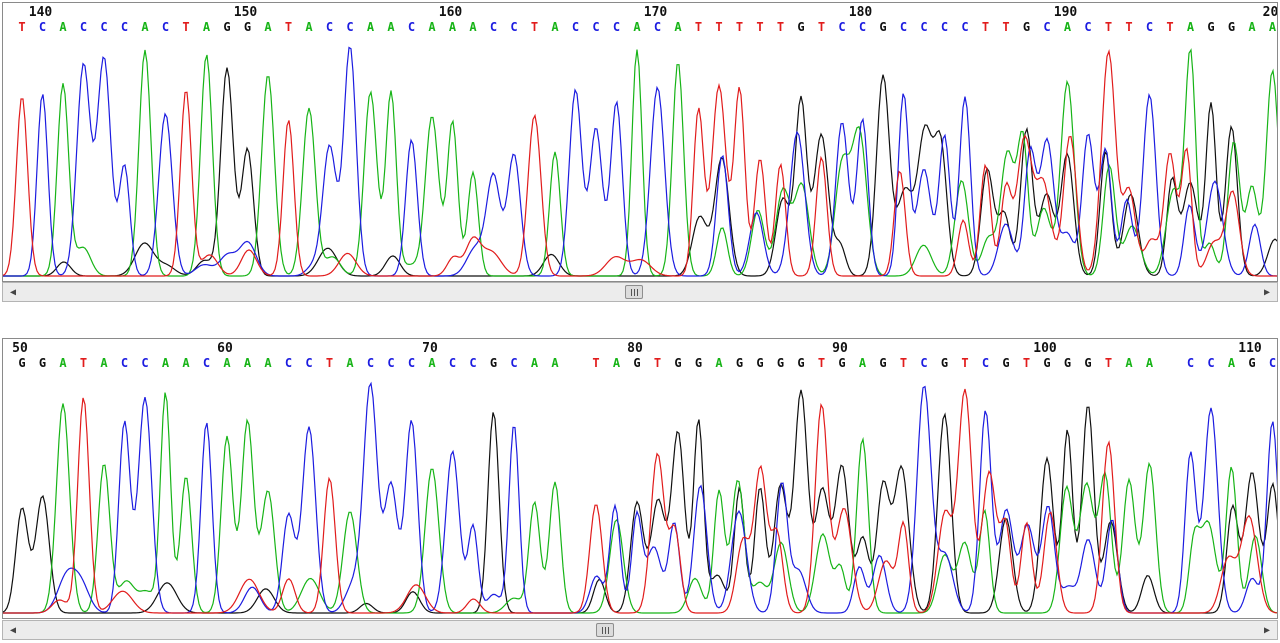  What do you see at coordinates (640, 630) in the screenshot?
I see `horizontal-scrollbar-bottom: ◀ ▶` at bounding box center [640, 630].